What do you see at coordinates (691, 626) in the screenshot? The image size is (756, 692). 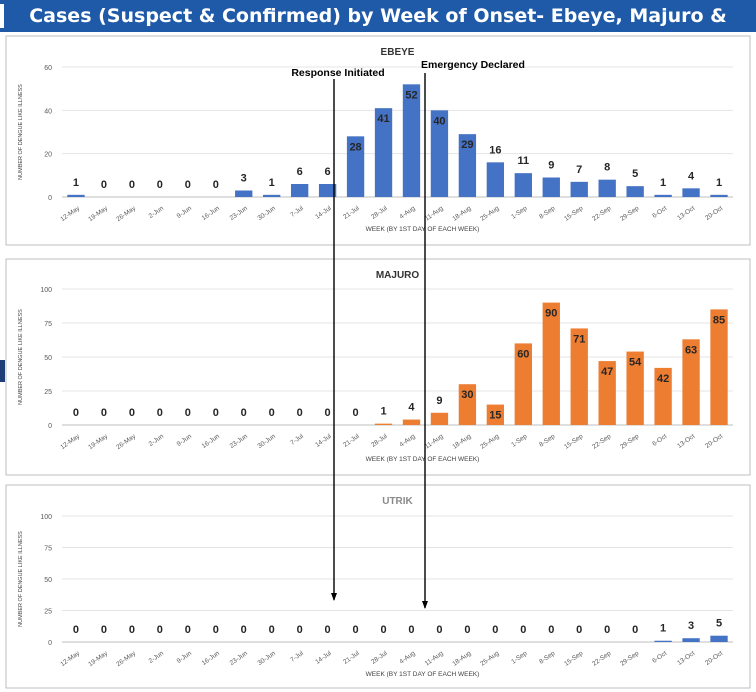 I see `data-label: 3` at bounding box center [691, 626].